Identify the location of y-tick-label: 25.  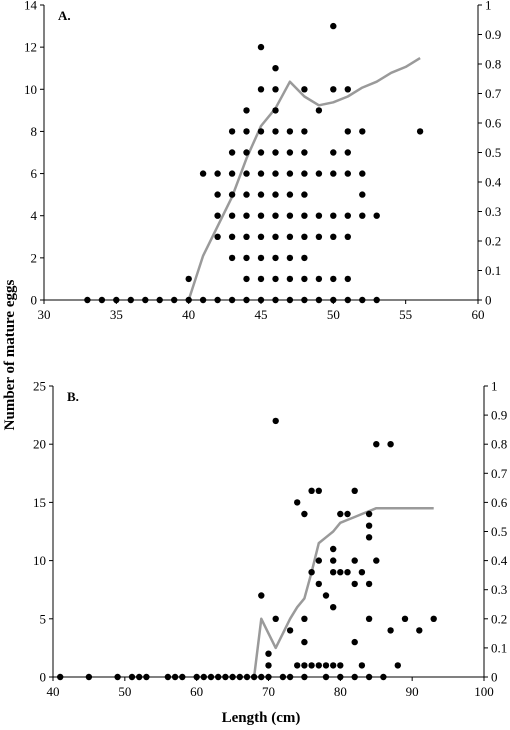
(39, 386).